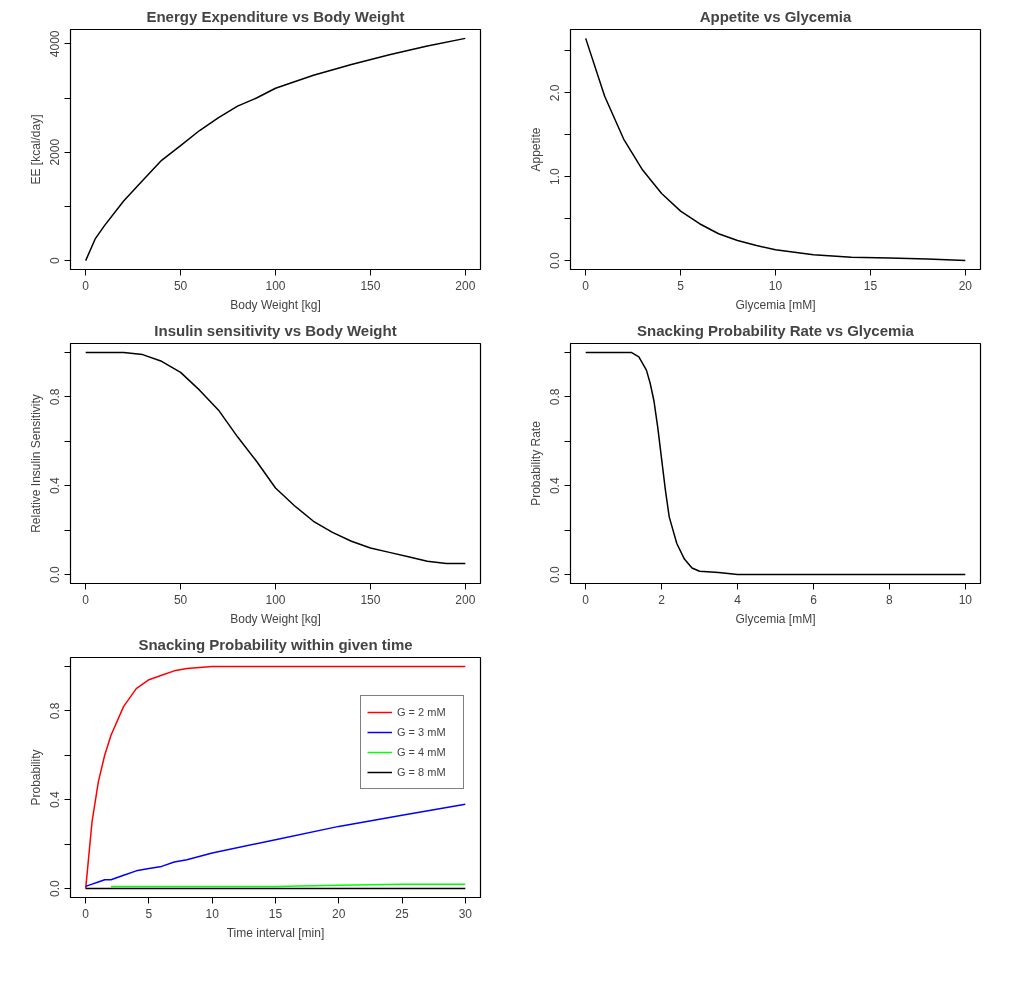 The width and height of the screenshot is (1020, 999). What do you see at coordinates (35, 463) in the screenshot?
I see `y-axis-title: Relative Insulin Sensitivity` at bounding box center [35, 463].